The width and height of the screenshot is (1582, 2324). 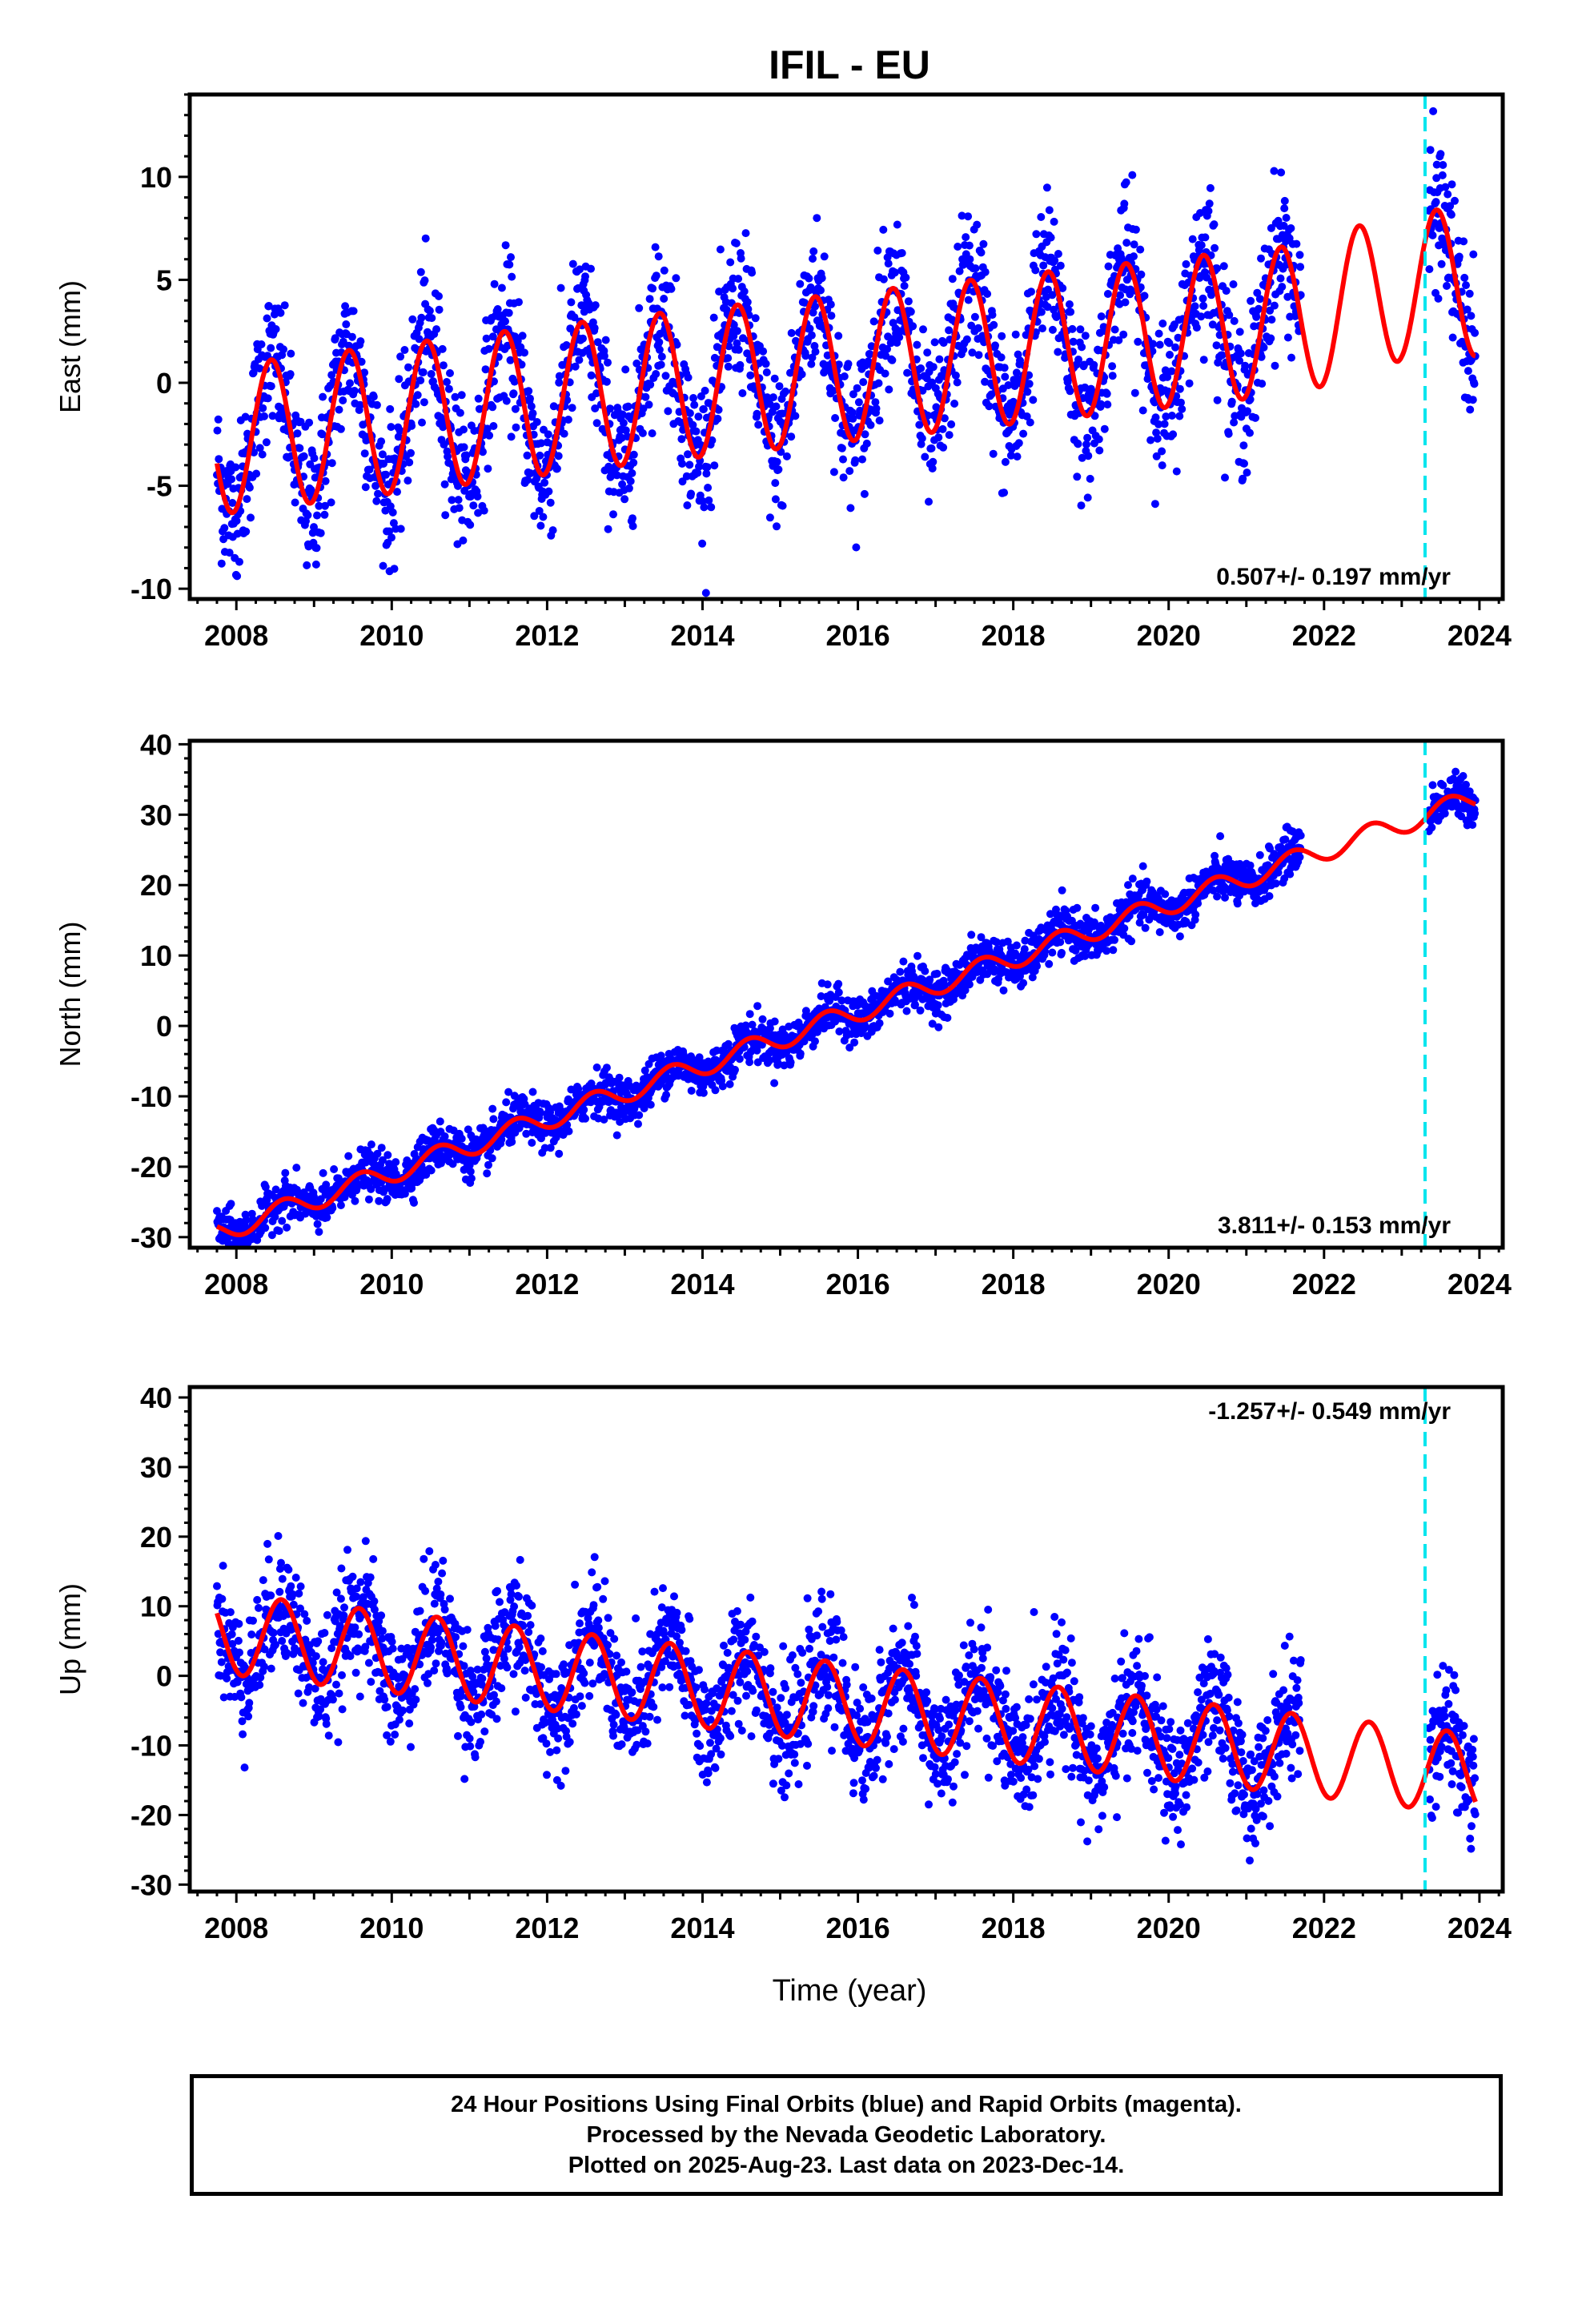 I want to click on x-tick-label: 2016, so click(x=858, y=635).